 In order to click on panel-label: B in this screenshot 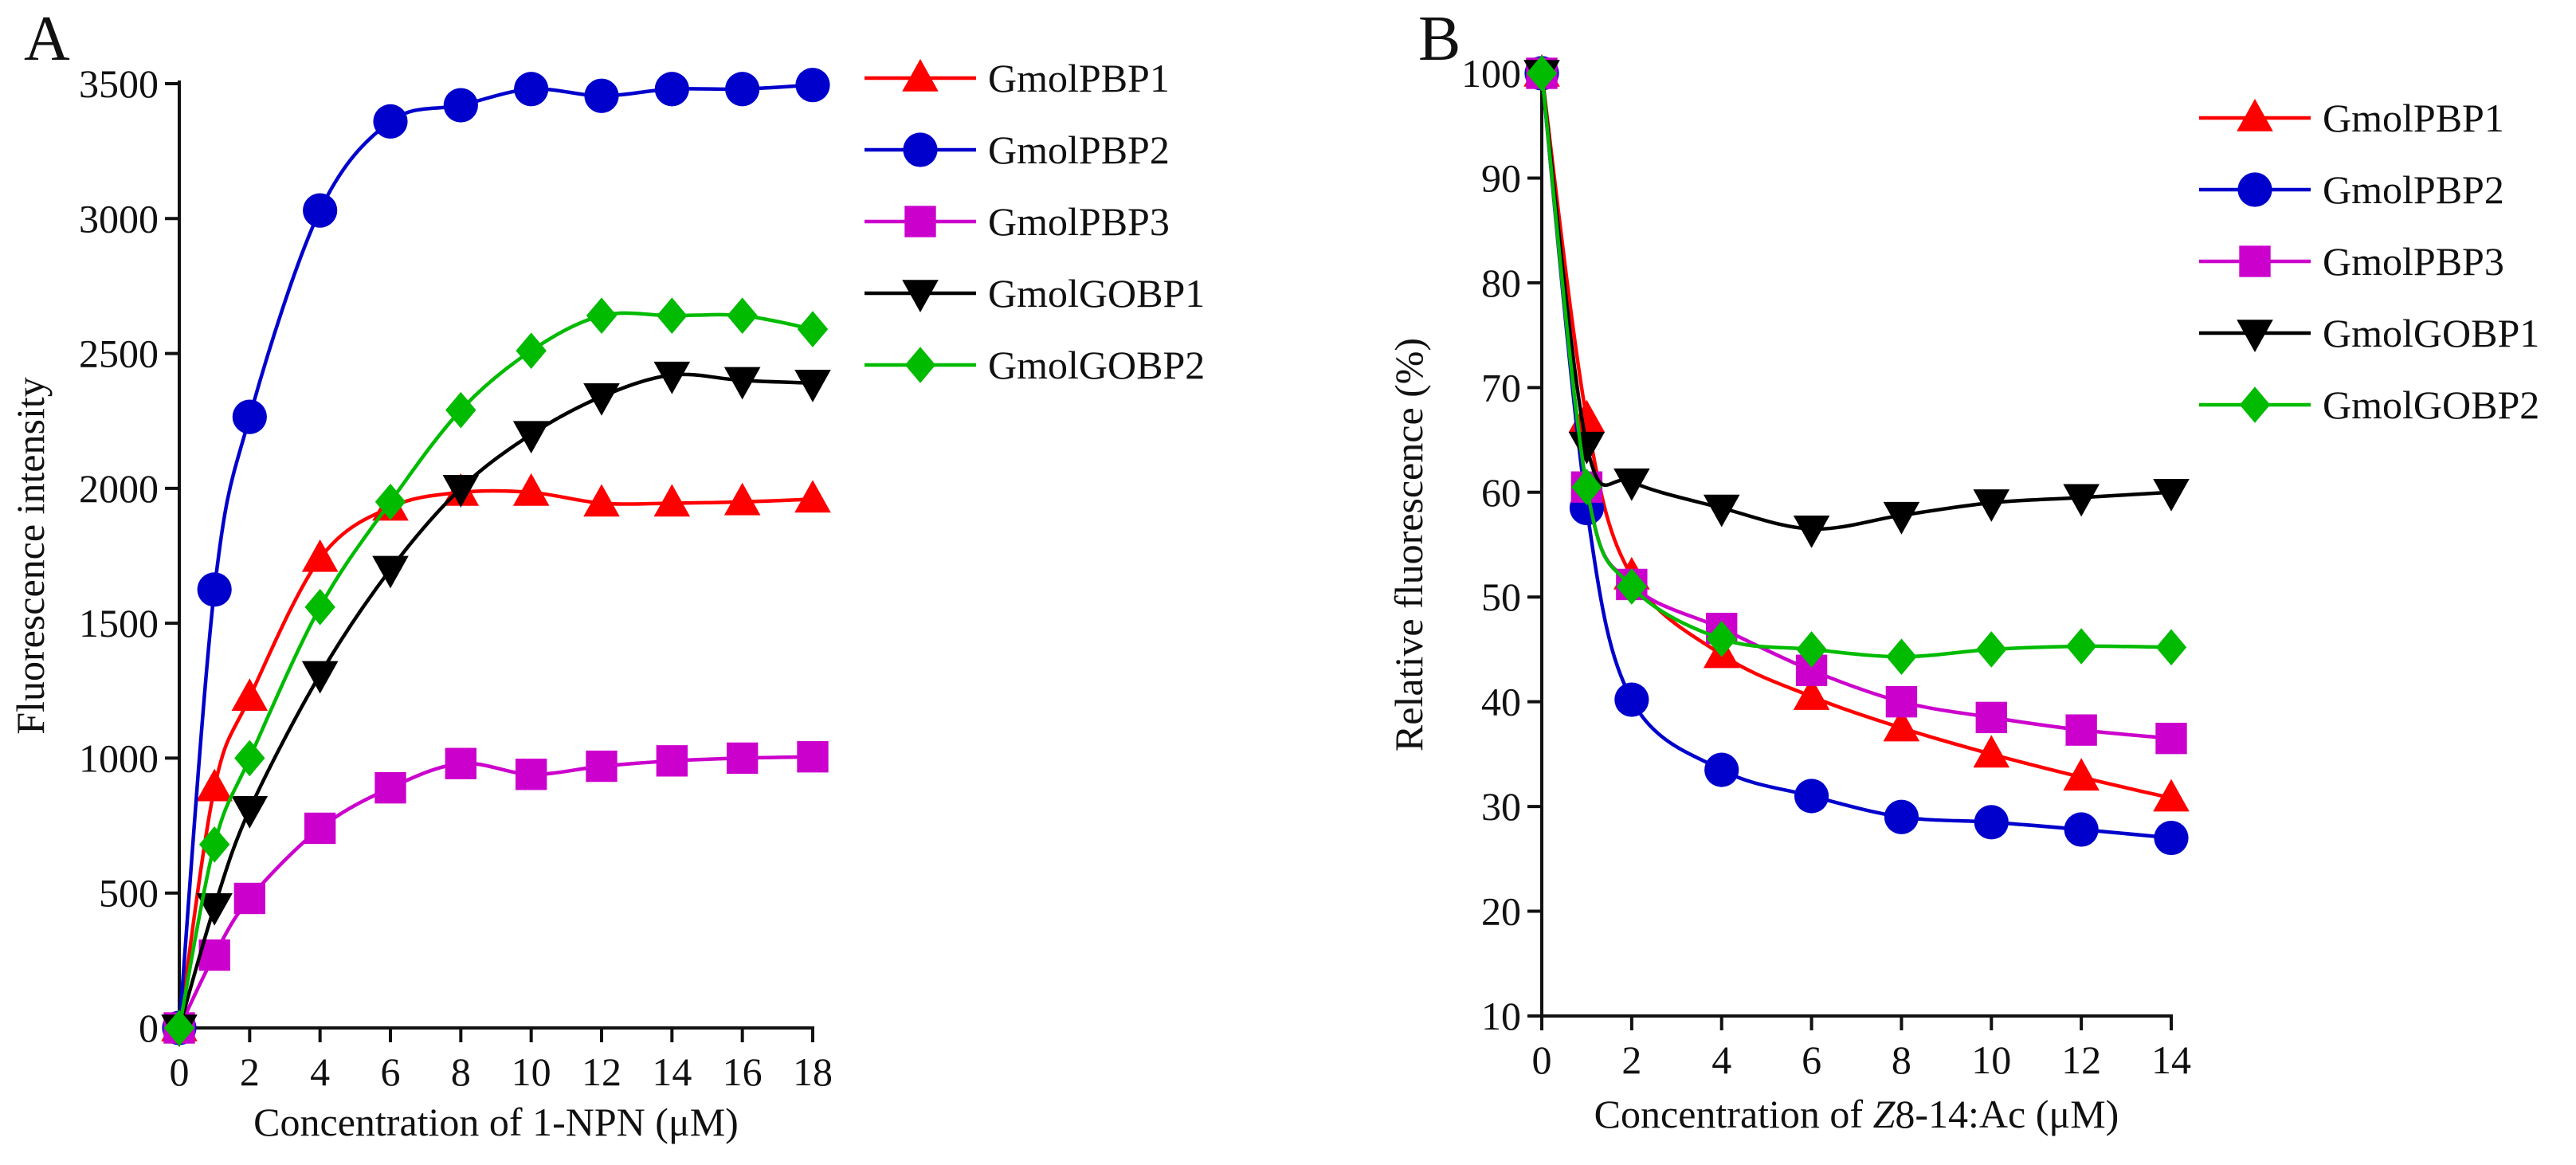, I will do `click(1439, 39)`.